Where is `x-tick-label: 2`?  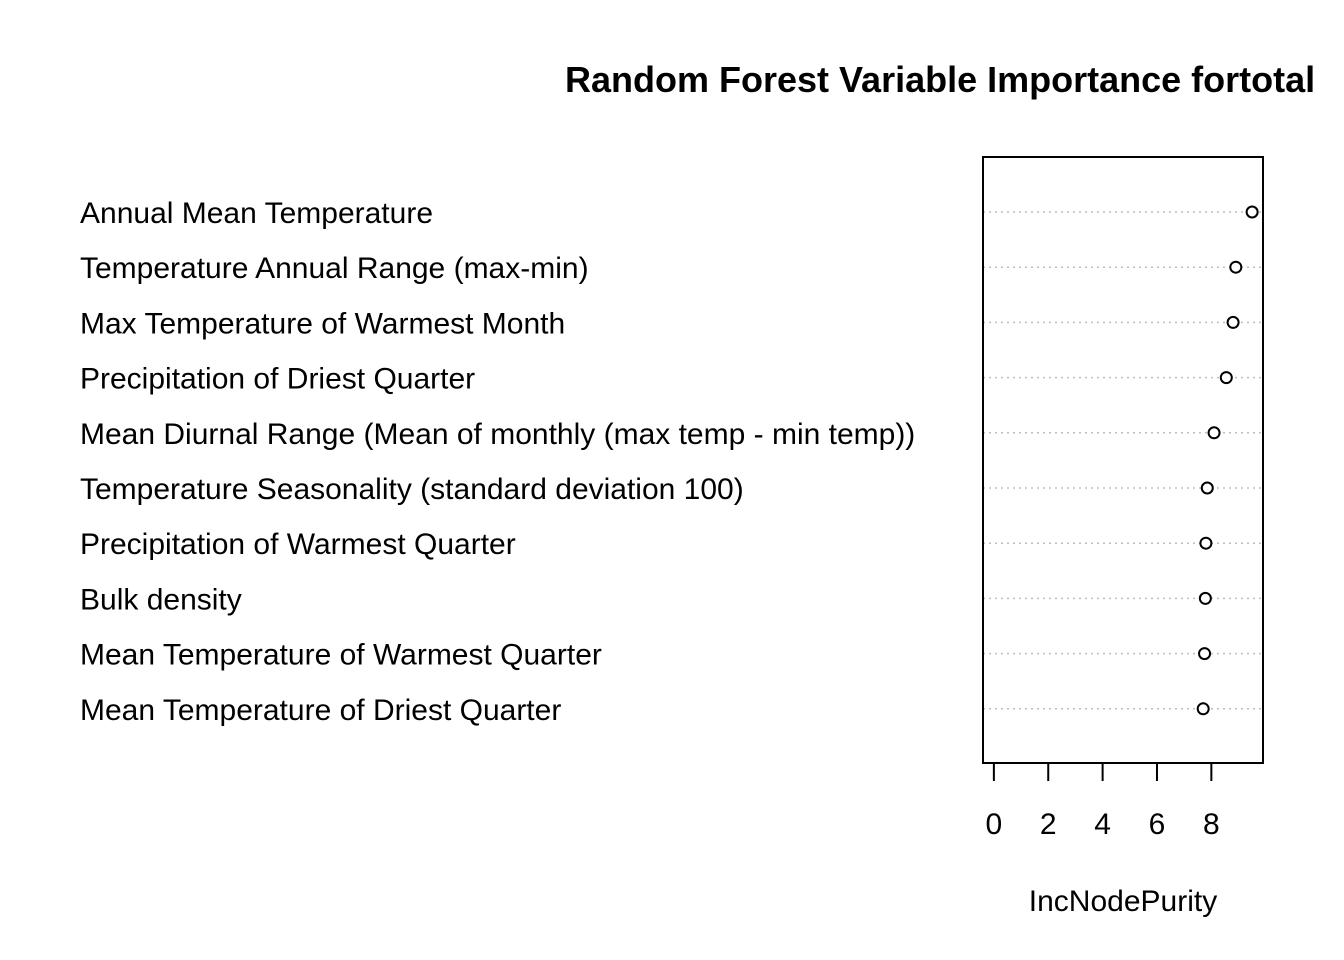 x-tick-label: 2 is located at coordinates (1048, 824).